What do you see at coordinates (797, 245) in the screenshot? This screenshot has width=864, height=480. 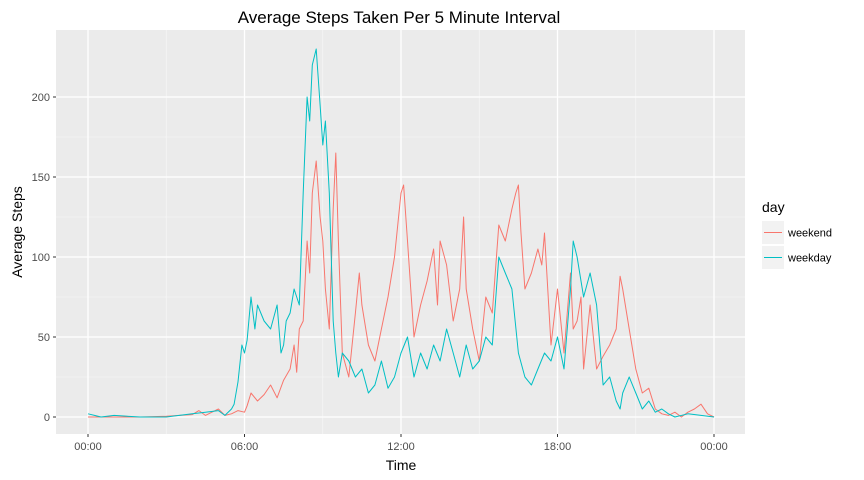 I see `legend-items: weekend weekday` at bounding box center [797, 245].